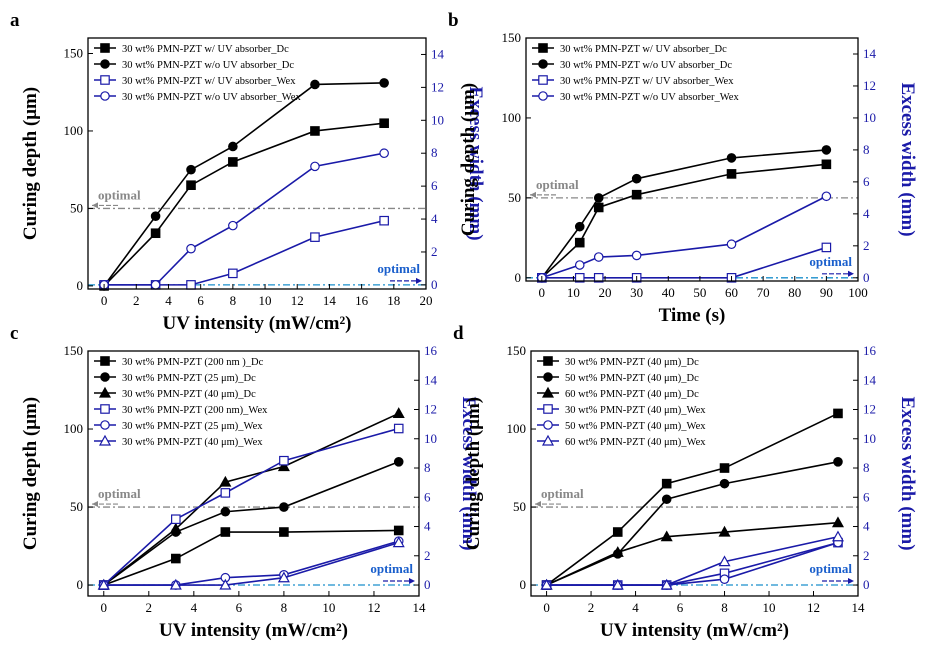  What do you see at coordinates (427, 496) in the screenshot?
I see `y2-tick-label: 6` at bounding box center [427, 496].